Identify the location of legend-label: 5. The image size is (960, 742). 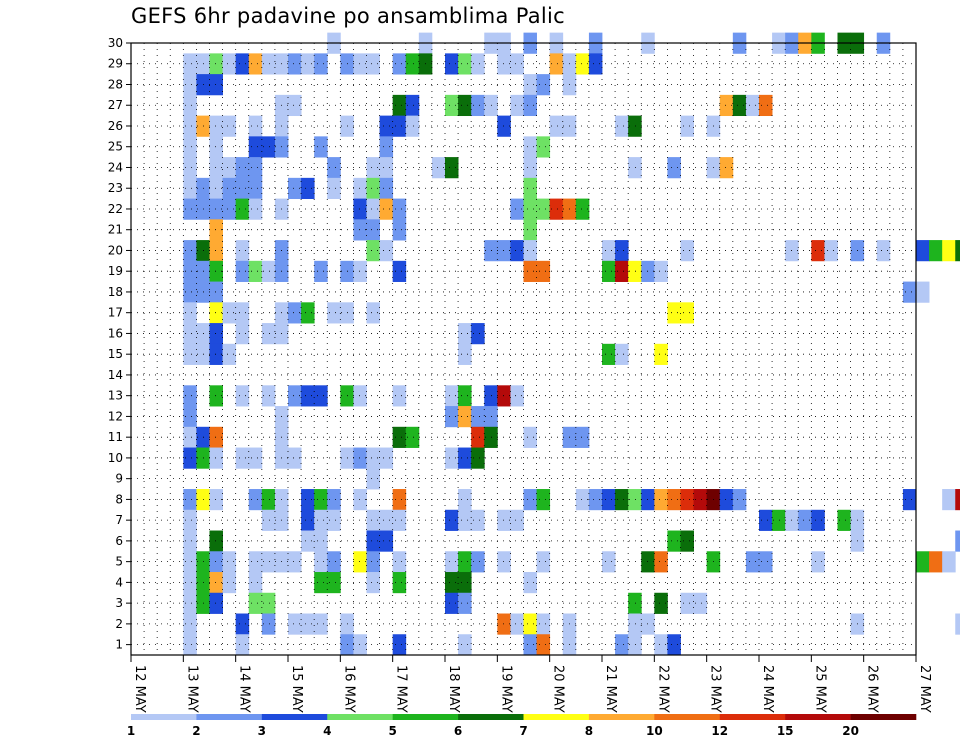
(392, 731).